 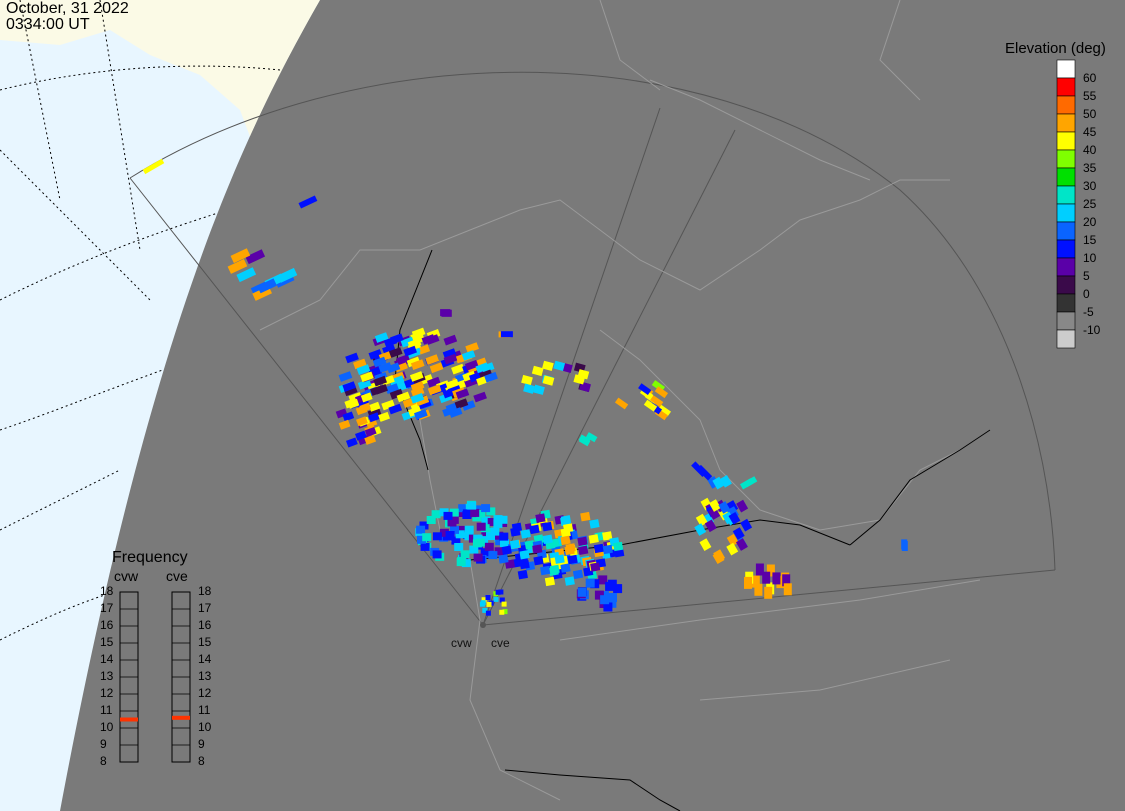 What do you see at coordinates (1086, 276) in the screenshot?
I see `colorbar-tick-label: 5` at bounding box center [1086, 276].